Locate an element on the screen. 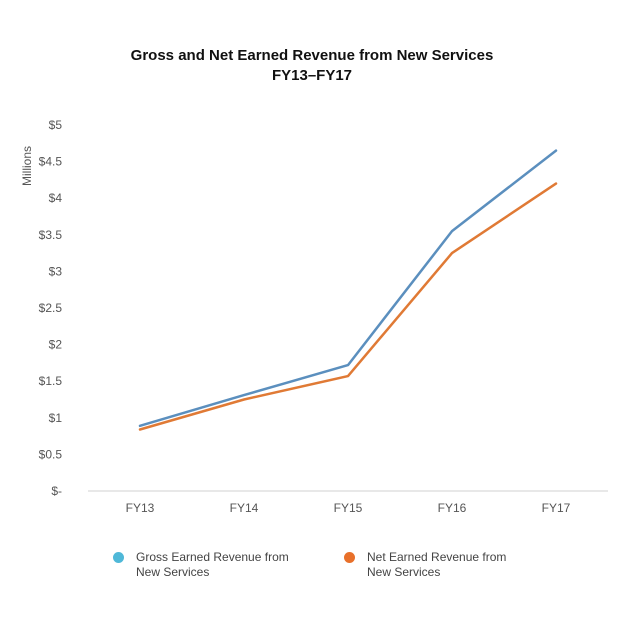 The height and width of the screenshot is (624, 624). legend-net-marker is located at coordinates (349, 557).